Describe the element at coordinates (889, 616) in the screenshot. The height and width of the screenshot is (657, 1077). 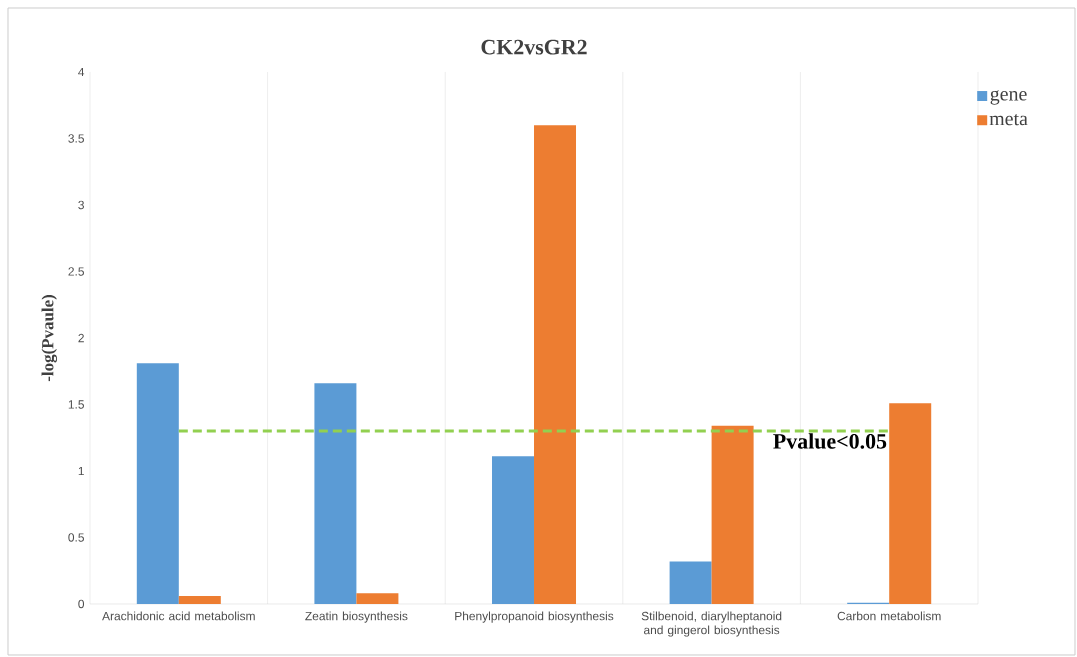
I see `x-tick-label: Carbon metabolism` at that location.